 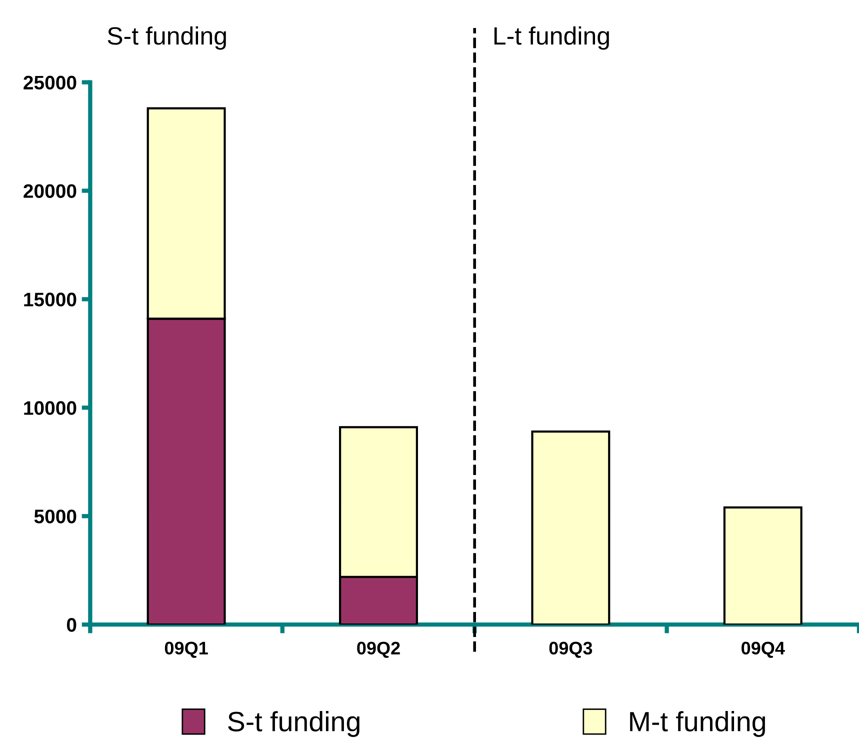 I want to click on y-tick-label: 20000, so click(x=50, y=191).